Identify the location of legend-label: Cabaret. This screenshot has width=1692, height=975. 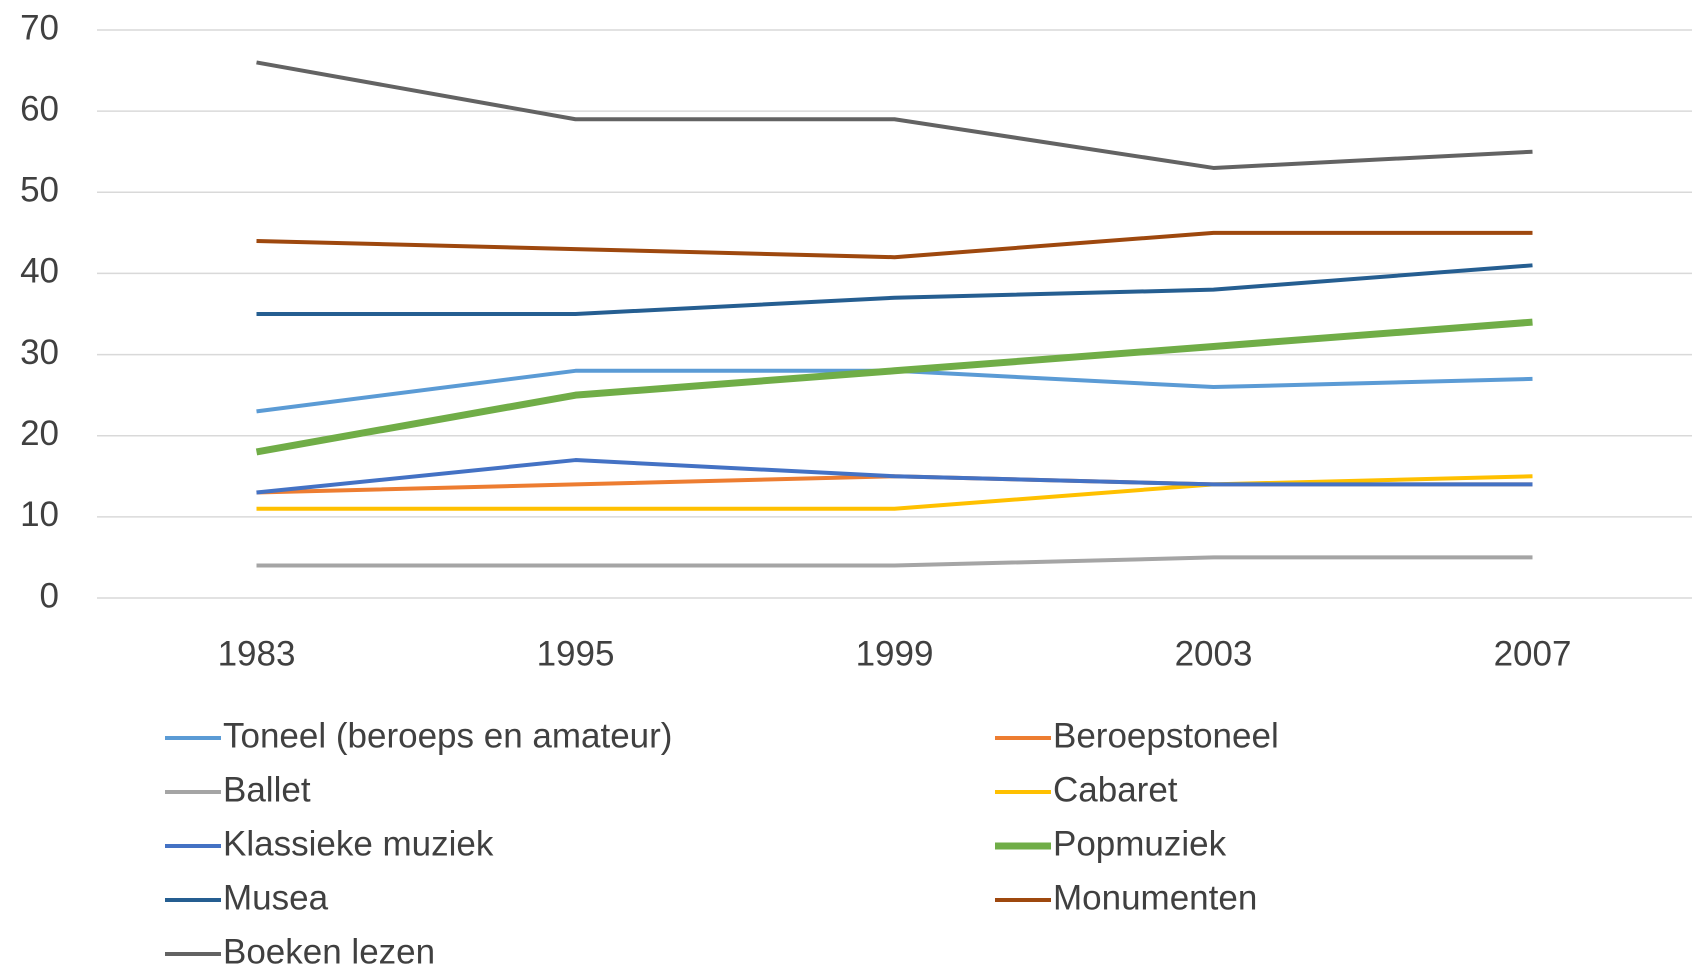
(1115, 789).